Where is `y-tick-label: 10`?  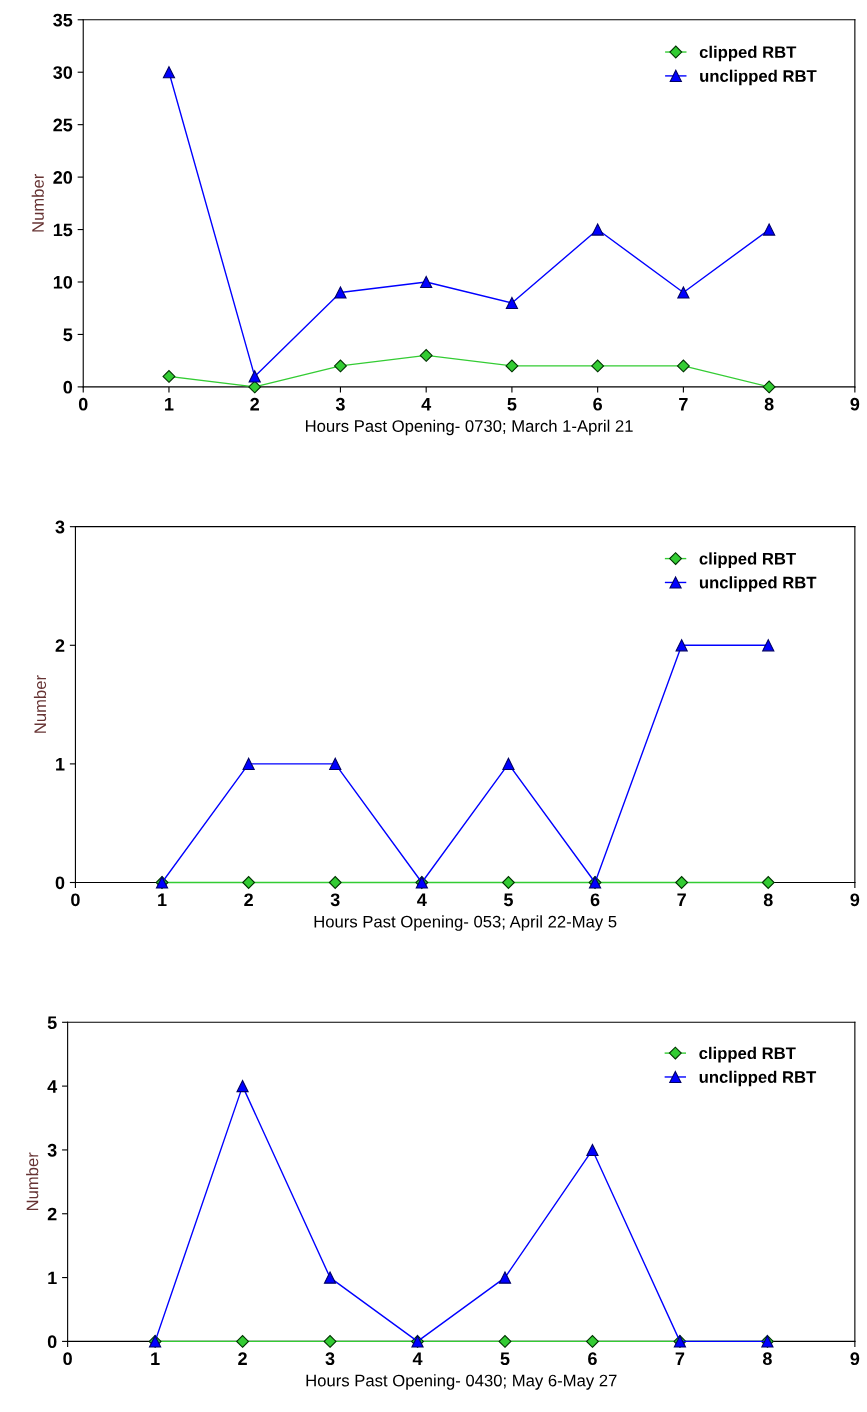
y-tick-label: 10 is located at coordinates (63, 282).